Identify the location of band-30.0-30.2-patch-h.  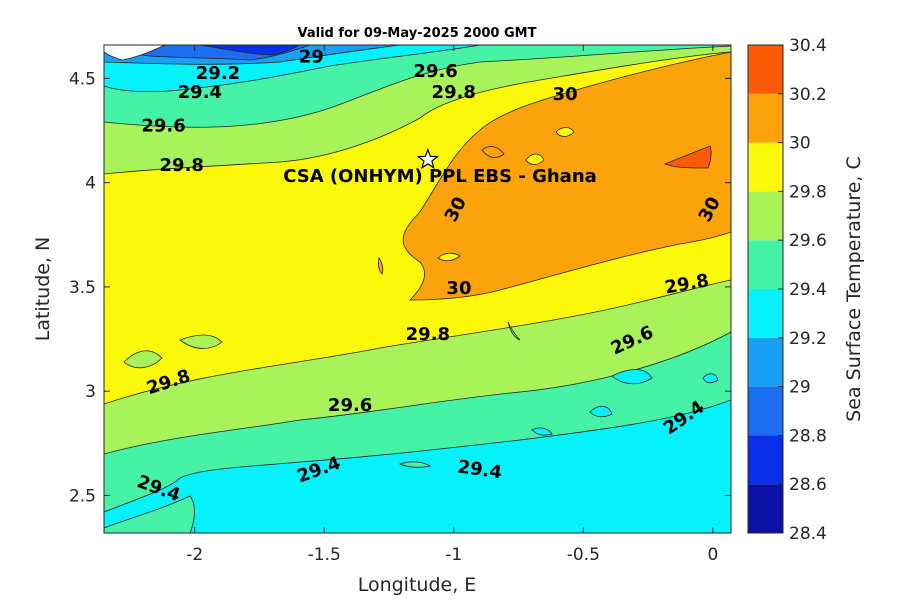
(493, 152).